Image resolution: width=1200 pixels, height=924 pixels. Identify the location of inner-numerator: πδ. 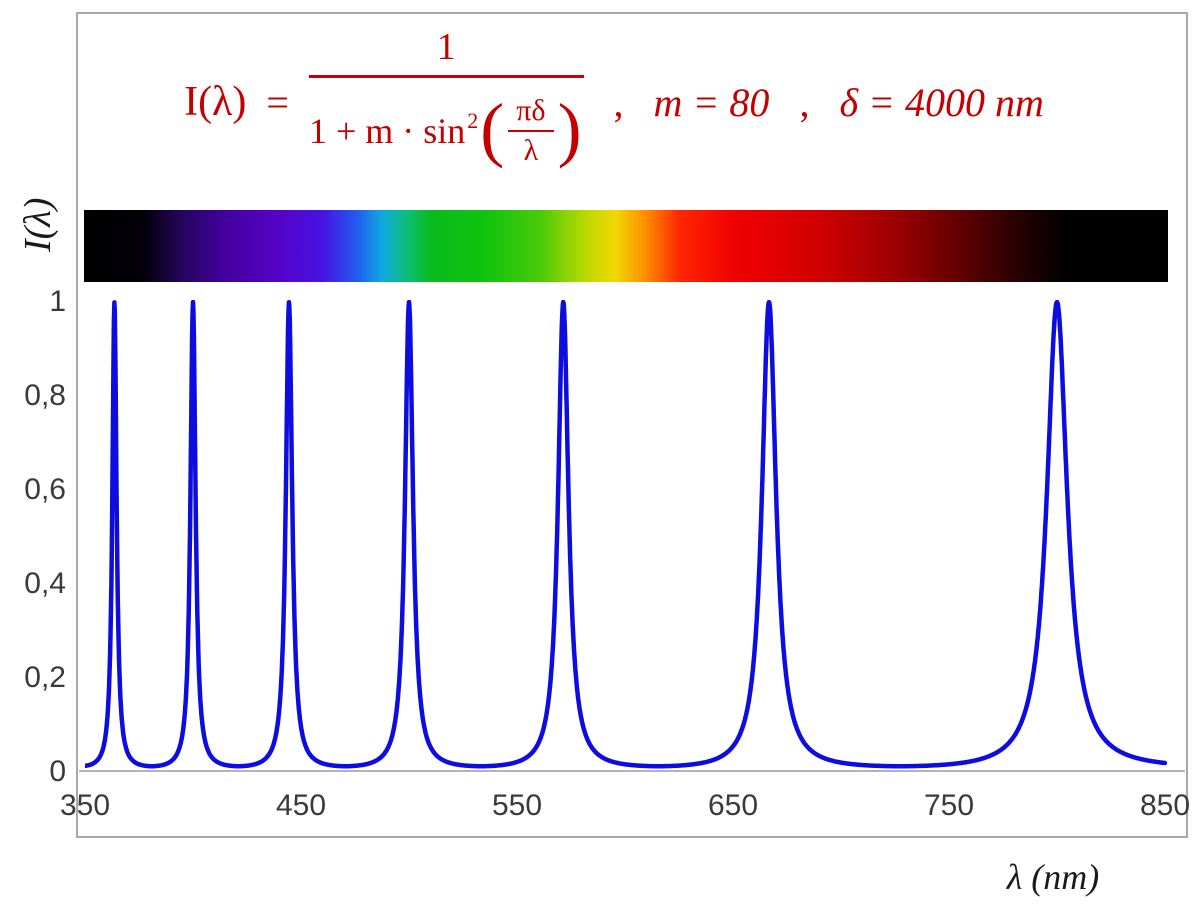
(531, 113).